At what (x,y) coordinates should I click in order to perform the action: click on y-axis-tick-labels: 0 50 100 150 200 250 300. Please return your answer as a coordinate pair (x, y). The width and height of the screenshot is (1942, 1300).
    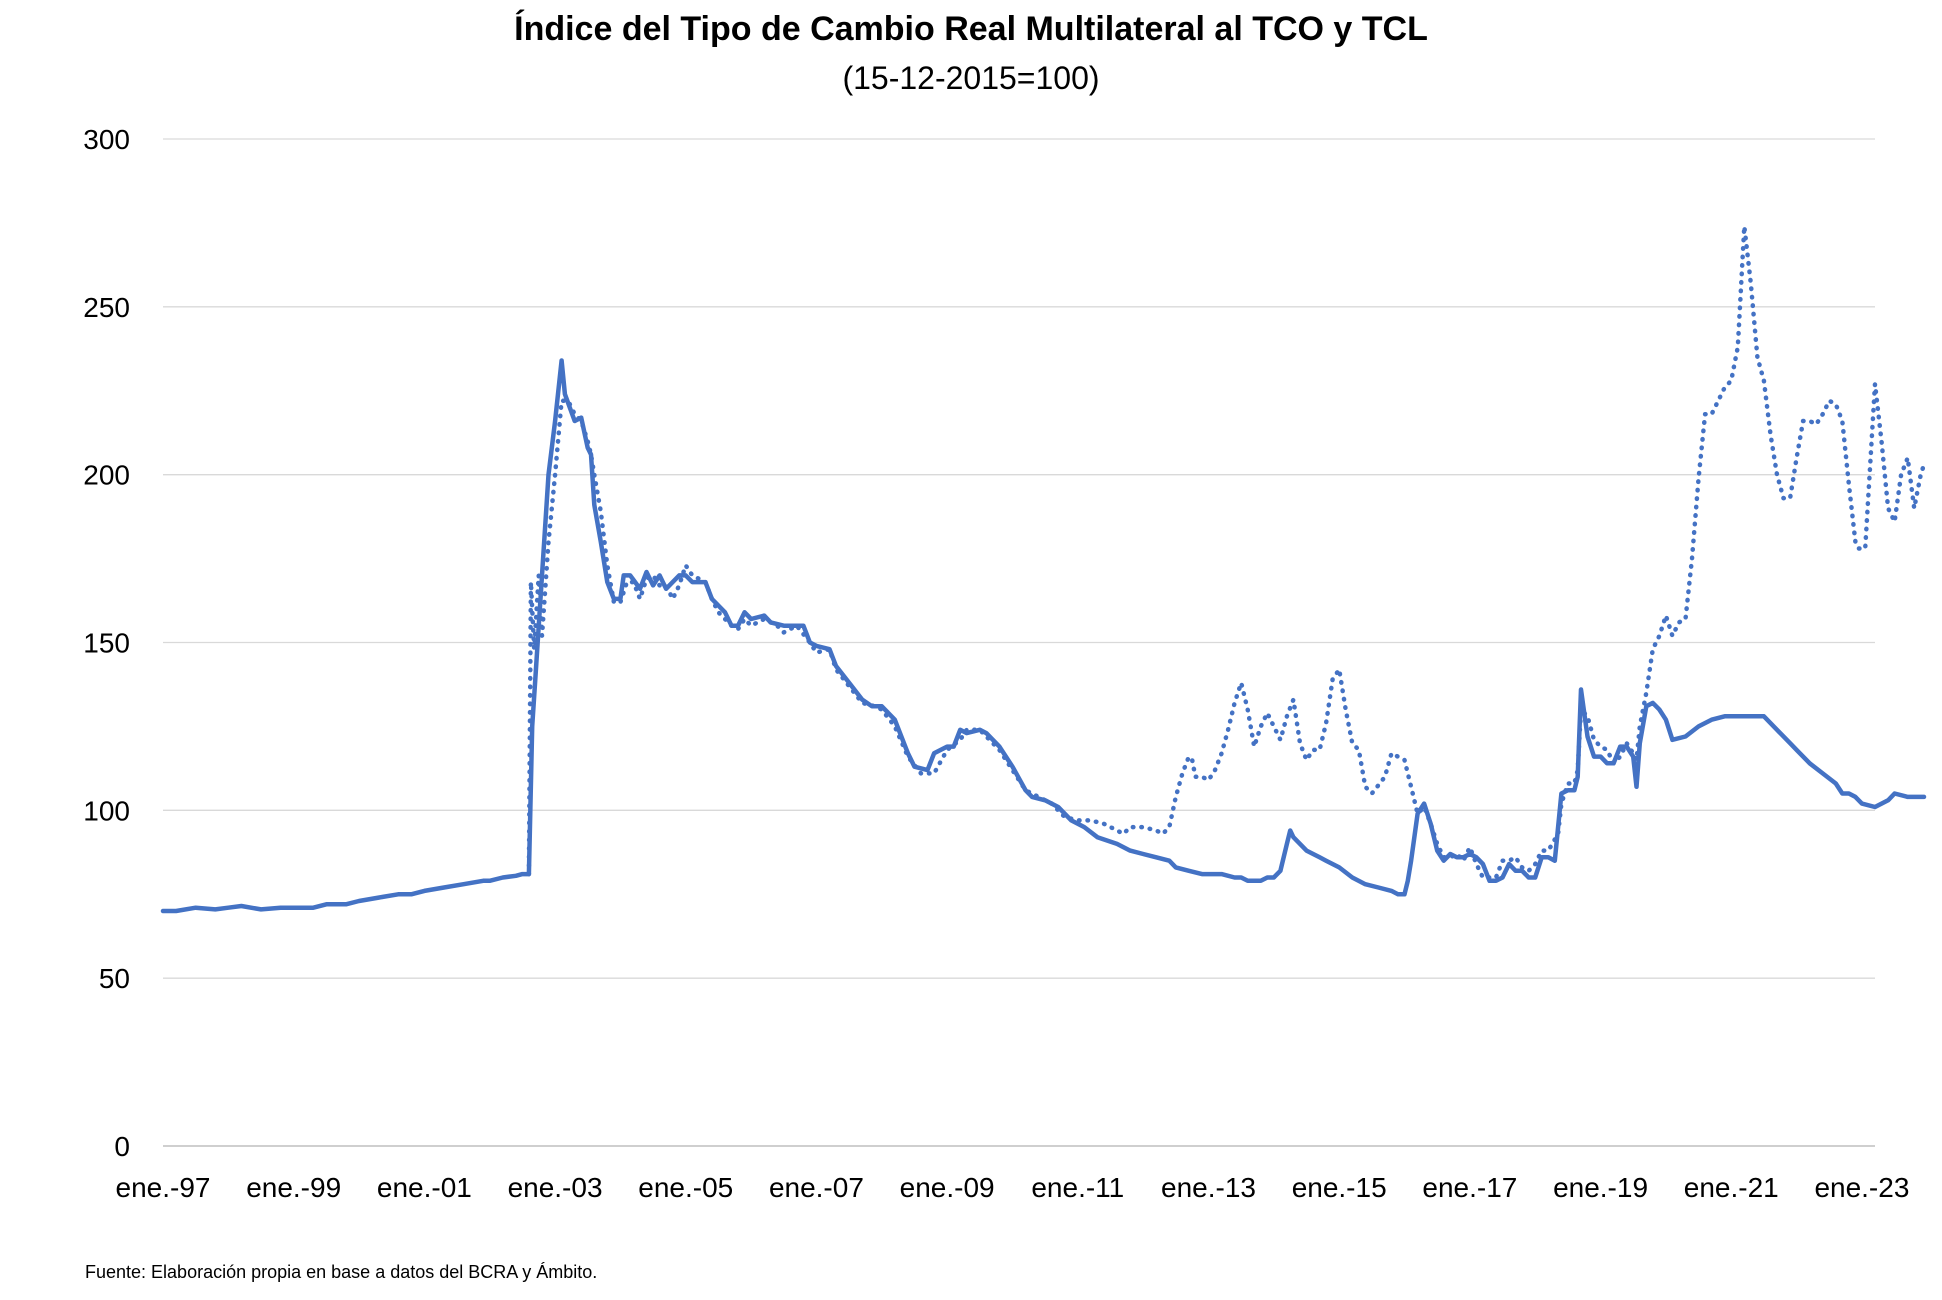
    Looking at the image, I should click on (106, 643).